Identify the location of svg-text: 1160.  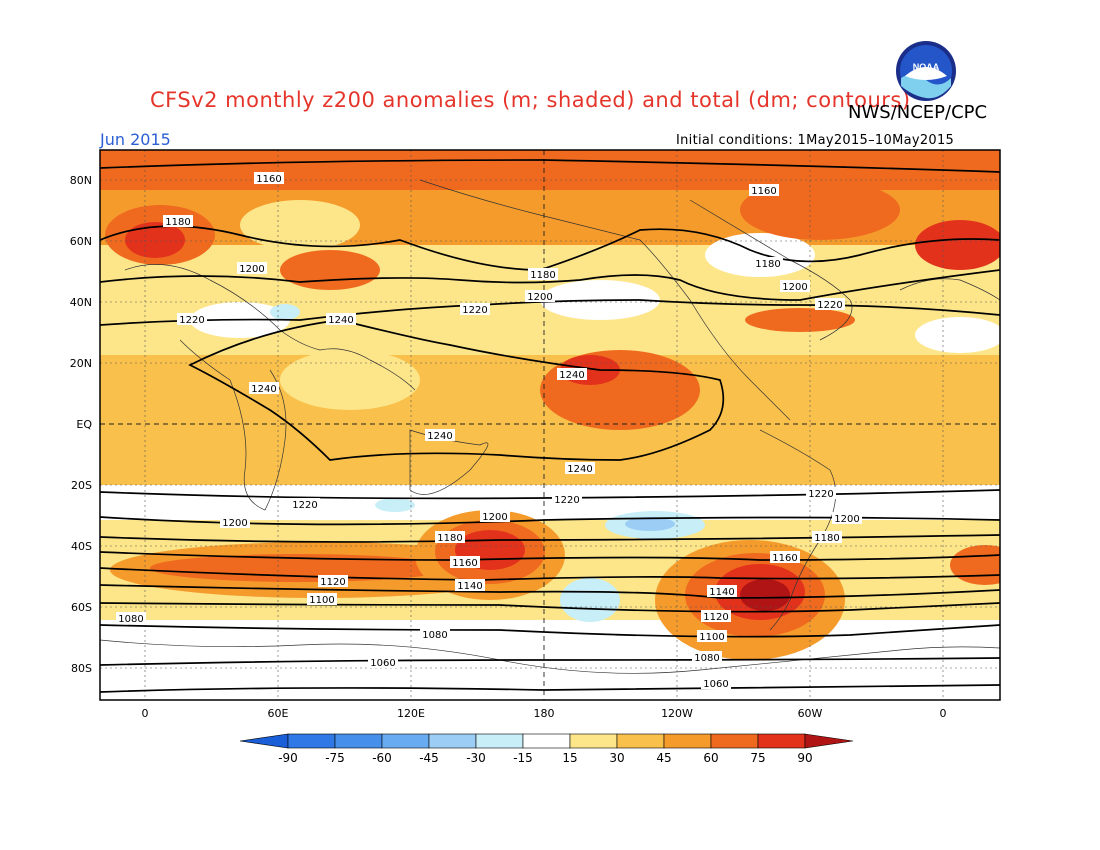
(464, 563).